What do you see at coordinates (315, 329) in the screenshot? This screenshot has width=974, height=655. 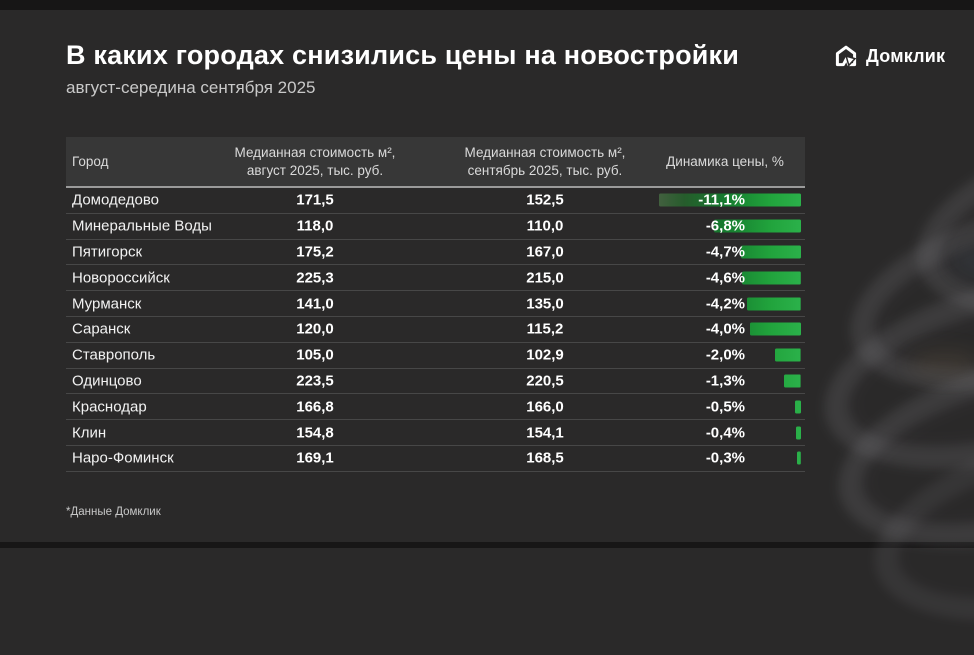 I see `august-price-cell: 120,0` at bounding box center [315, 329].